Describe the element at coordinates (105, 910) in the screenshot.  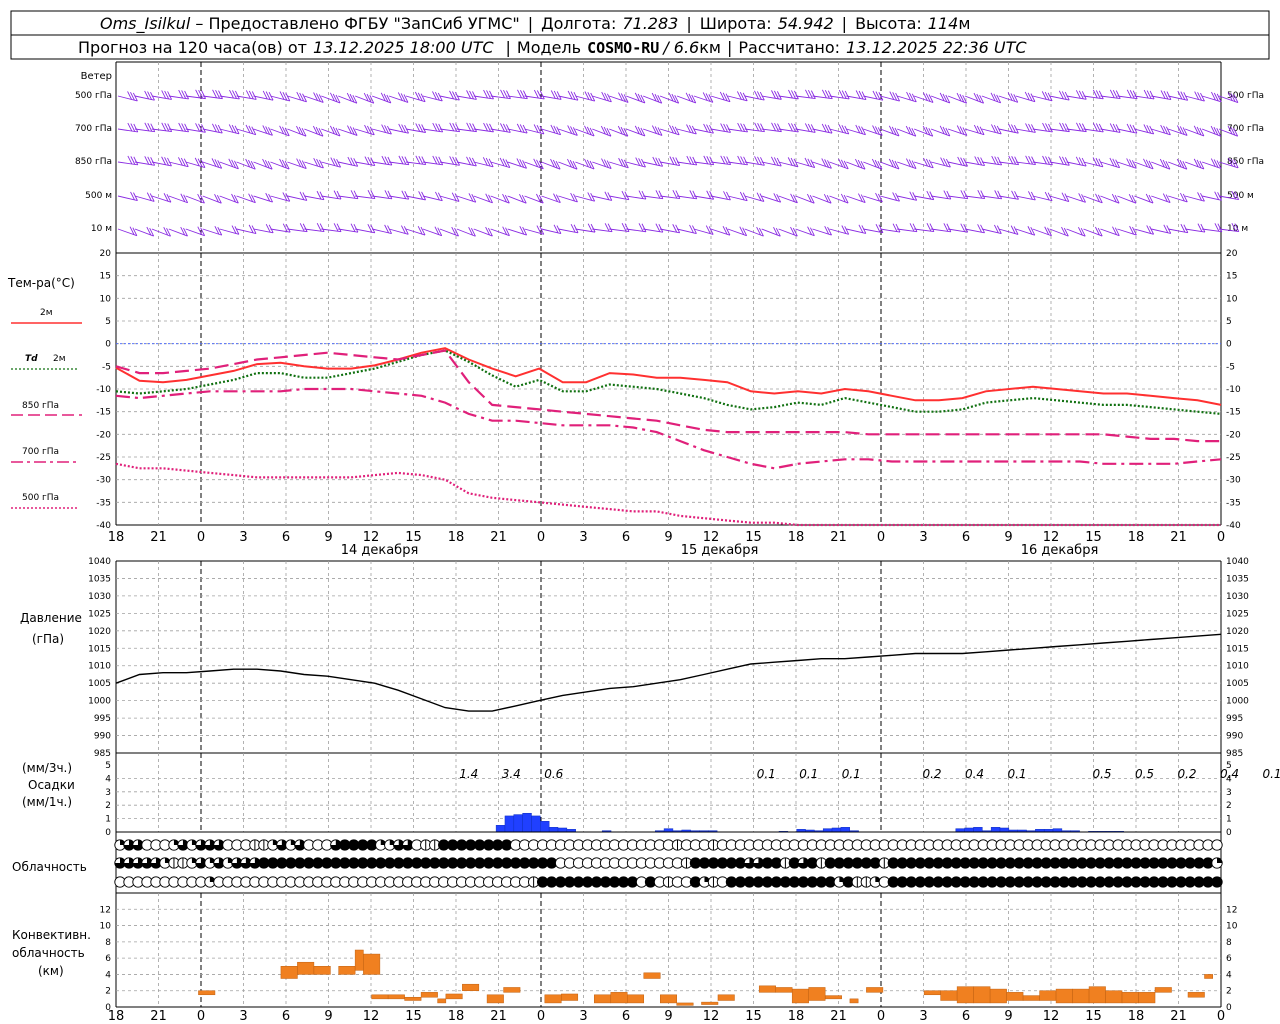
I see `conv-ytick: 12` at that location.